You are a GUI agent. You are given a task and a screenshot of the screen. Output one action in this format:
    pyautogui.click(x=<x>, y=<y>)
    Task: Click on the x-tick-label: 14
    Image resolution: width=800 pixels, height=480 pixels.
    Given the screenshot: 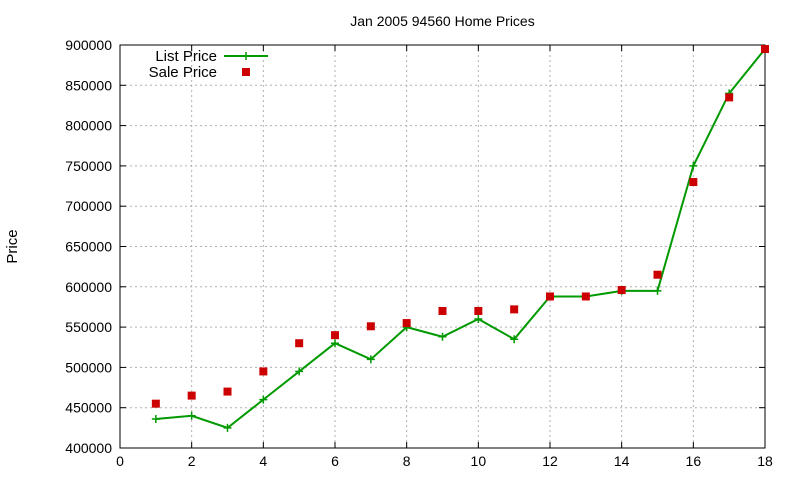 What is the action you would take?
    pyautogui.click(x=622, y=461)
    